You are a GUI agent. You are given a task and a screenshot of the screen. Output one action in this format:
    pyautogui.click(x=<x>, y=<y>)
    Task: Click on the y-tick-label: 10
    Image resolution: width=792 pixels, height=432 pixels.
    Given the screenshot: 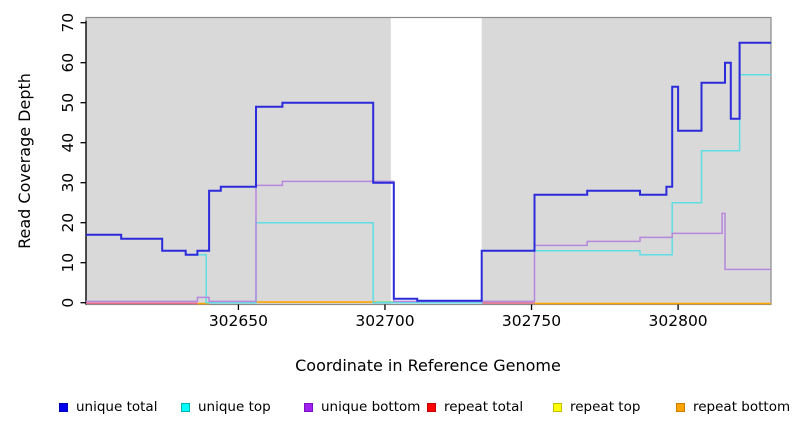 What is the action you would take?
    pyautogui.click(x=68, y=263)
    